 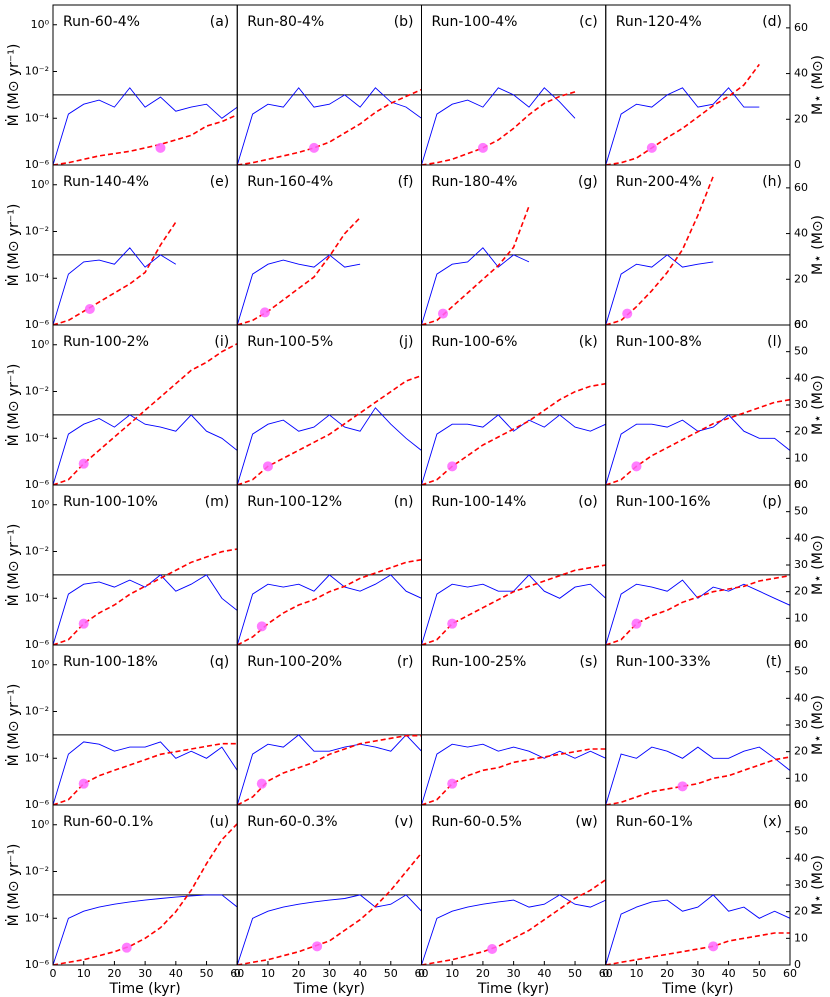 I want to click on x-tick-label: 20, so click(x=299, y=973).